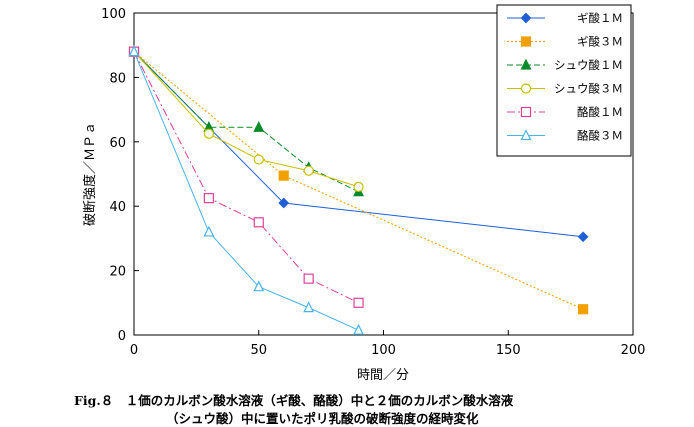 This screenshot has width=694, height=427. I want to click on x-tick-label: 100, so click(383, 350).